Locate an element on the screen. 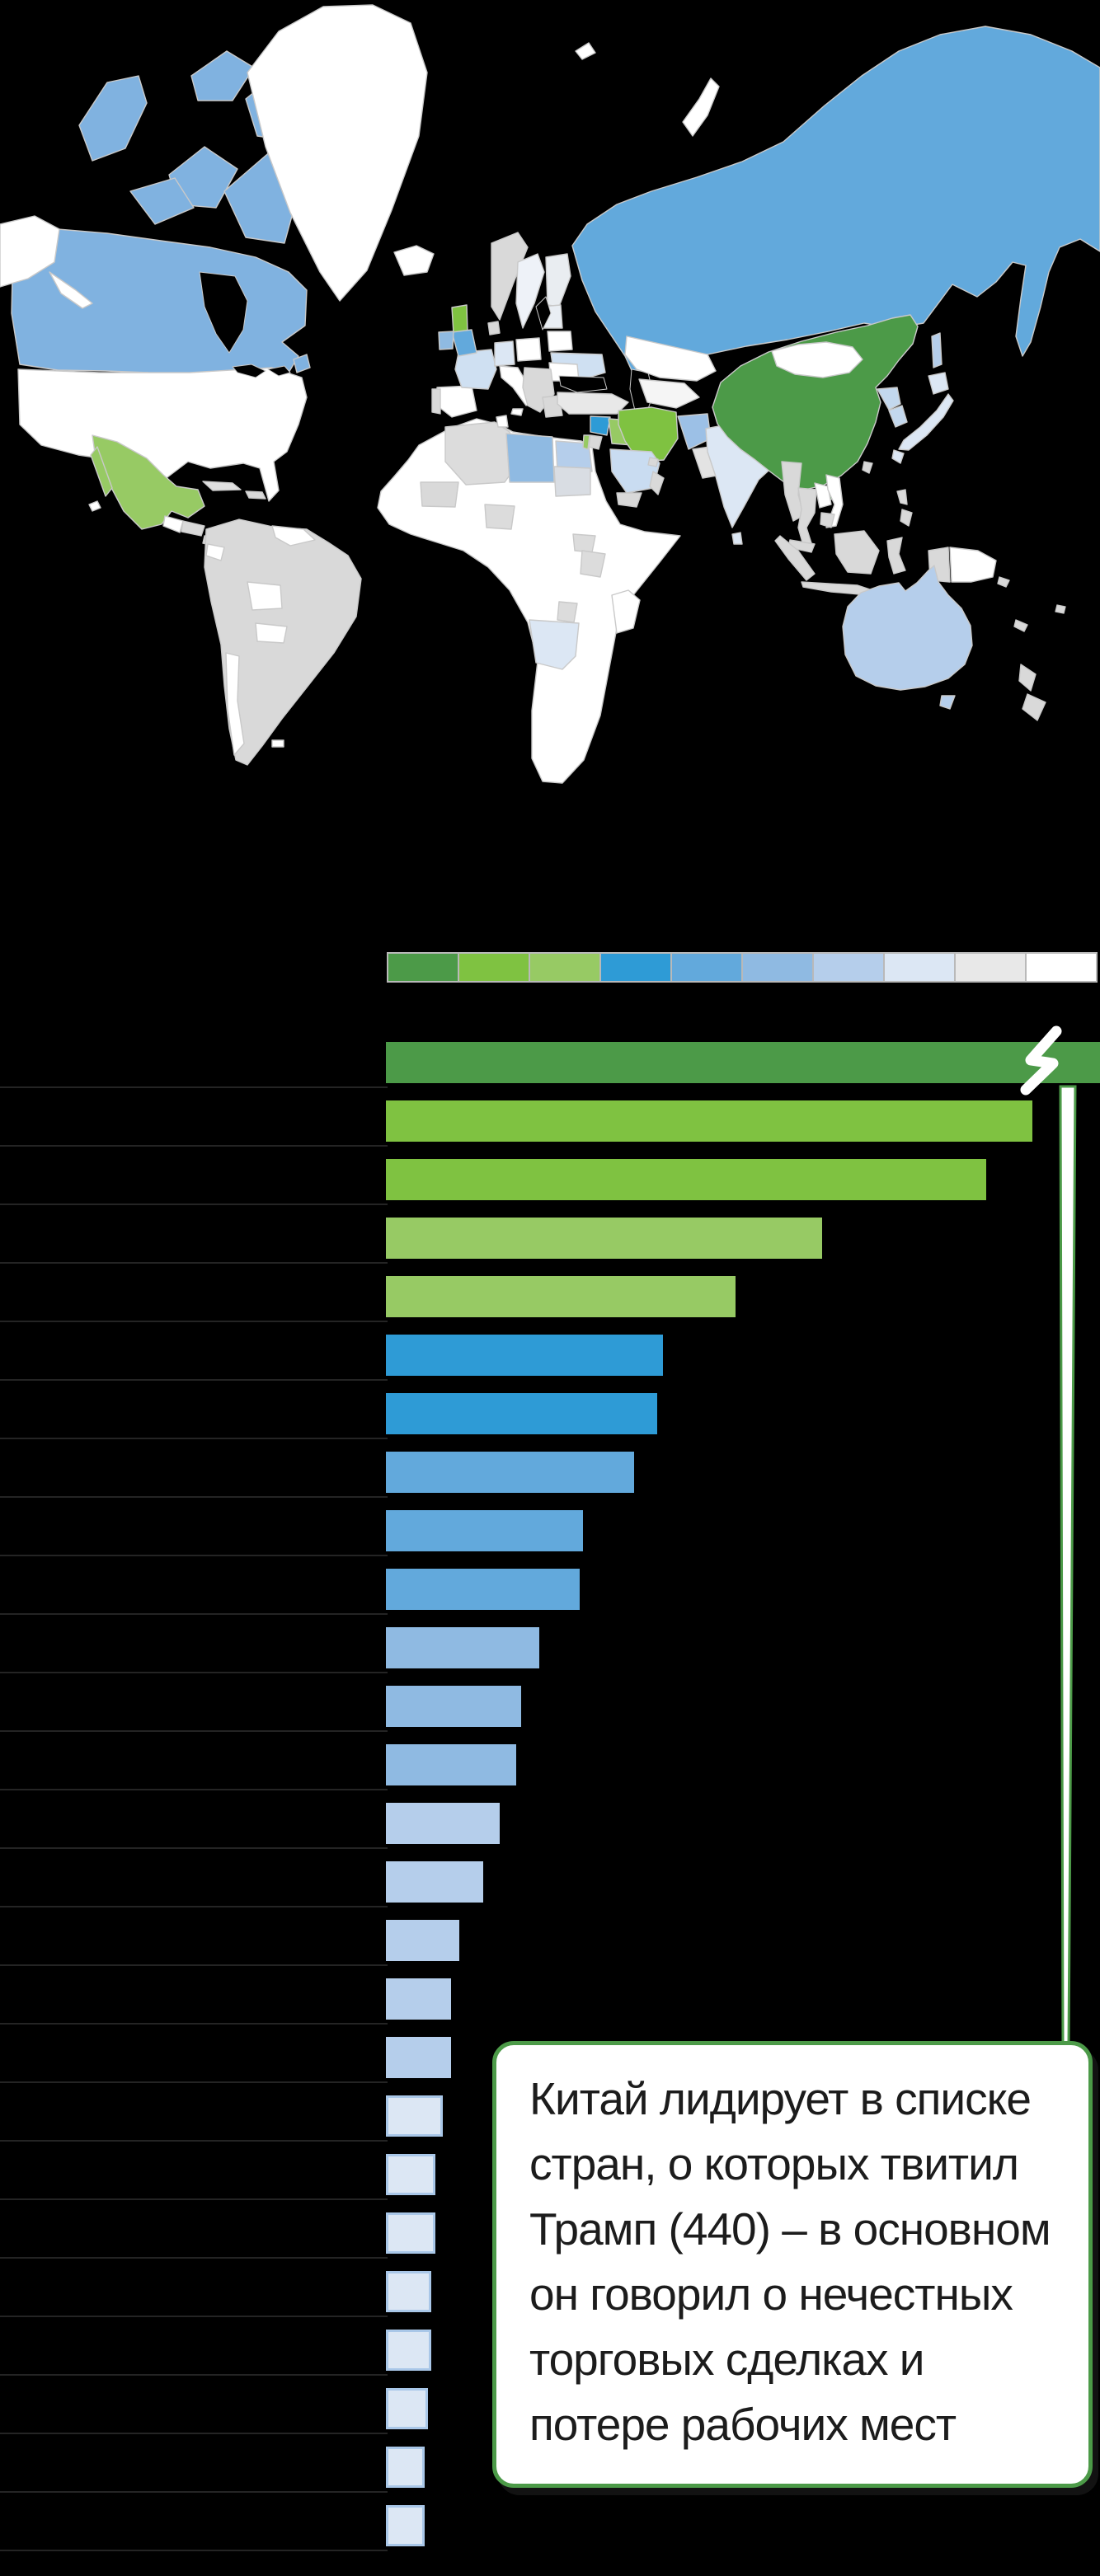 This screenshot has width=1100, height=2576. country-sweden is located at coordinates (530, 291).